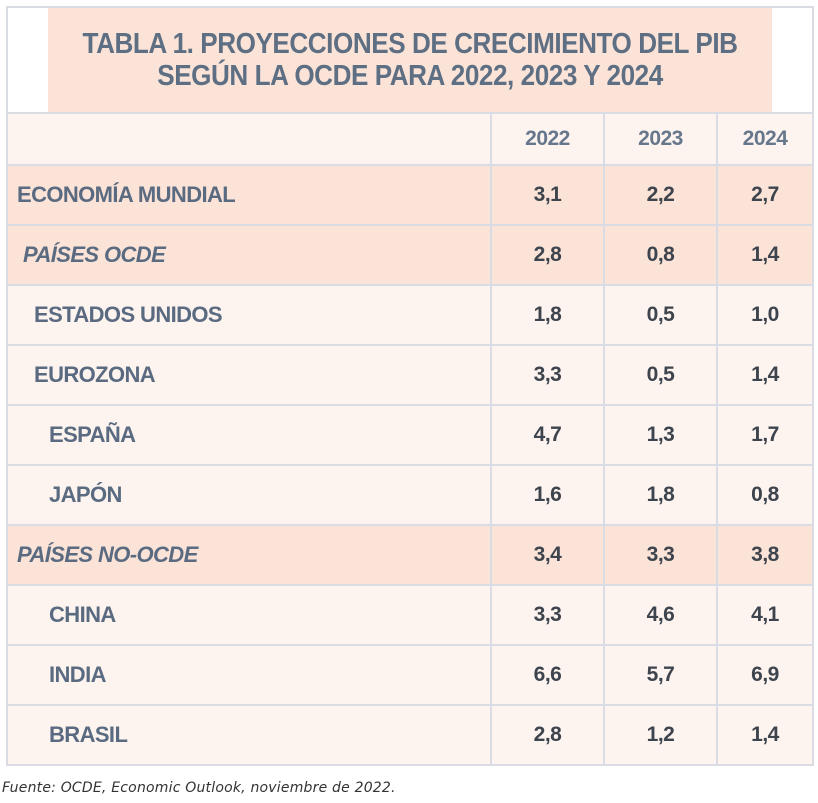 This screenshot has height=803, width=818. I want to click on table-row: ESPAÑA 4,7 1,3 1,7, so click(410, 435).